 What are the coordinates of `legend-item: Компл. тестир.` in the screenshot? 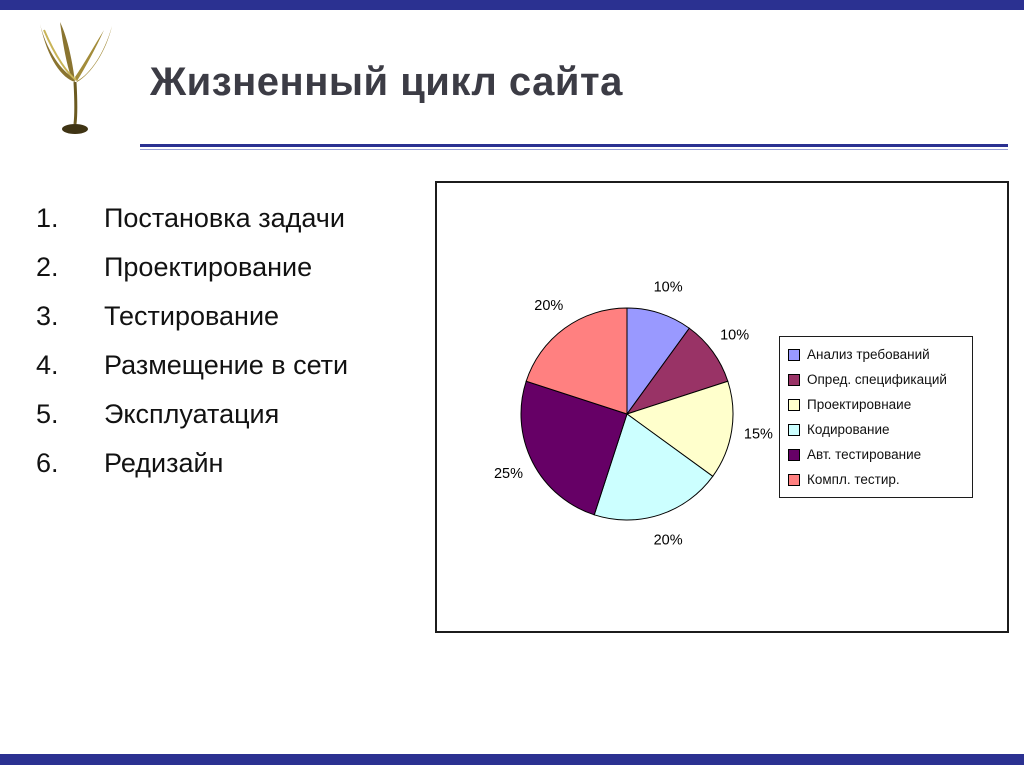 It's located at (877, 479).